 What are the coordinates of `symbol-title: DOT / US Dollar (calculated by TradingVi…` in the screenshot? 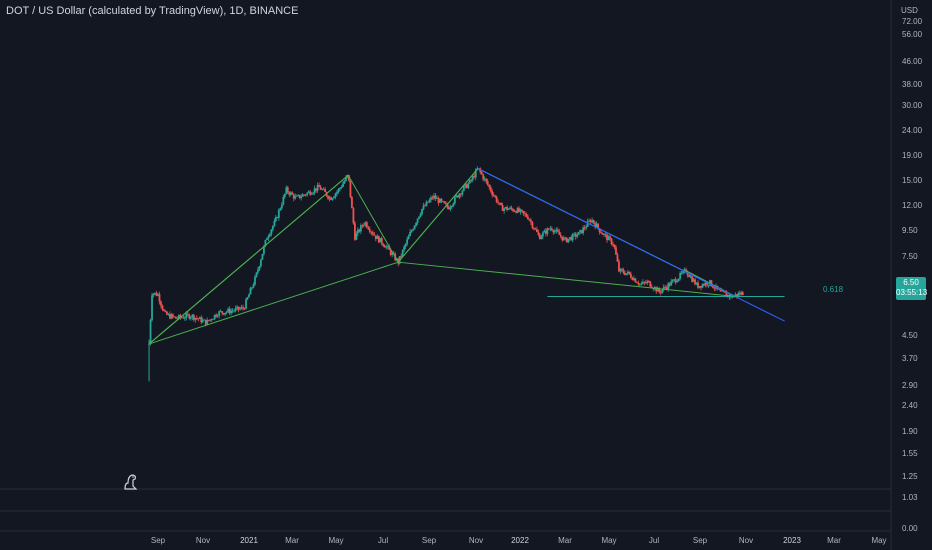 It's located at (152, 11).